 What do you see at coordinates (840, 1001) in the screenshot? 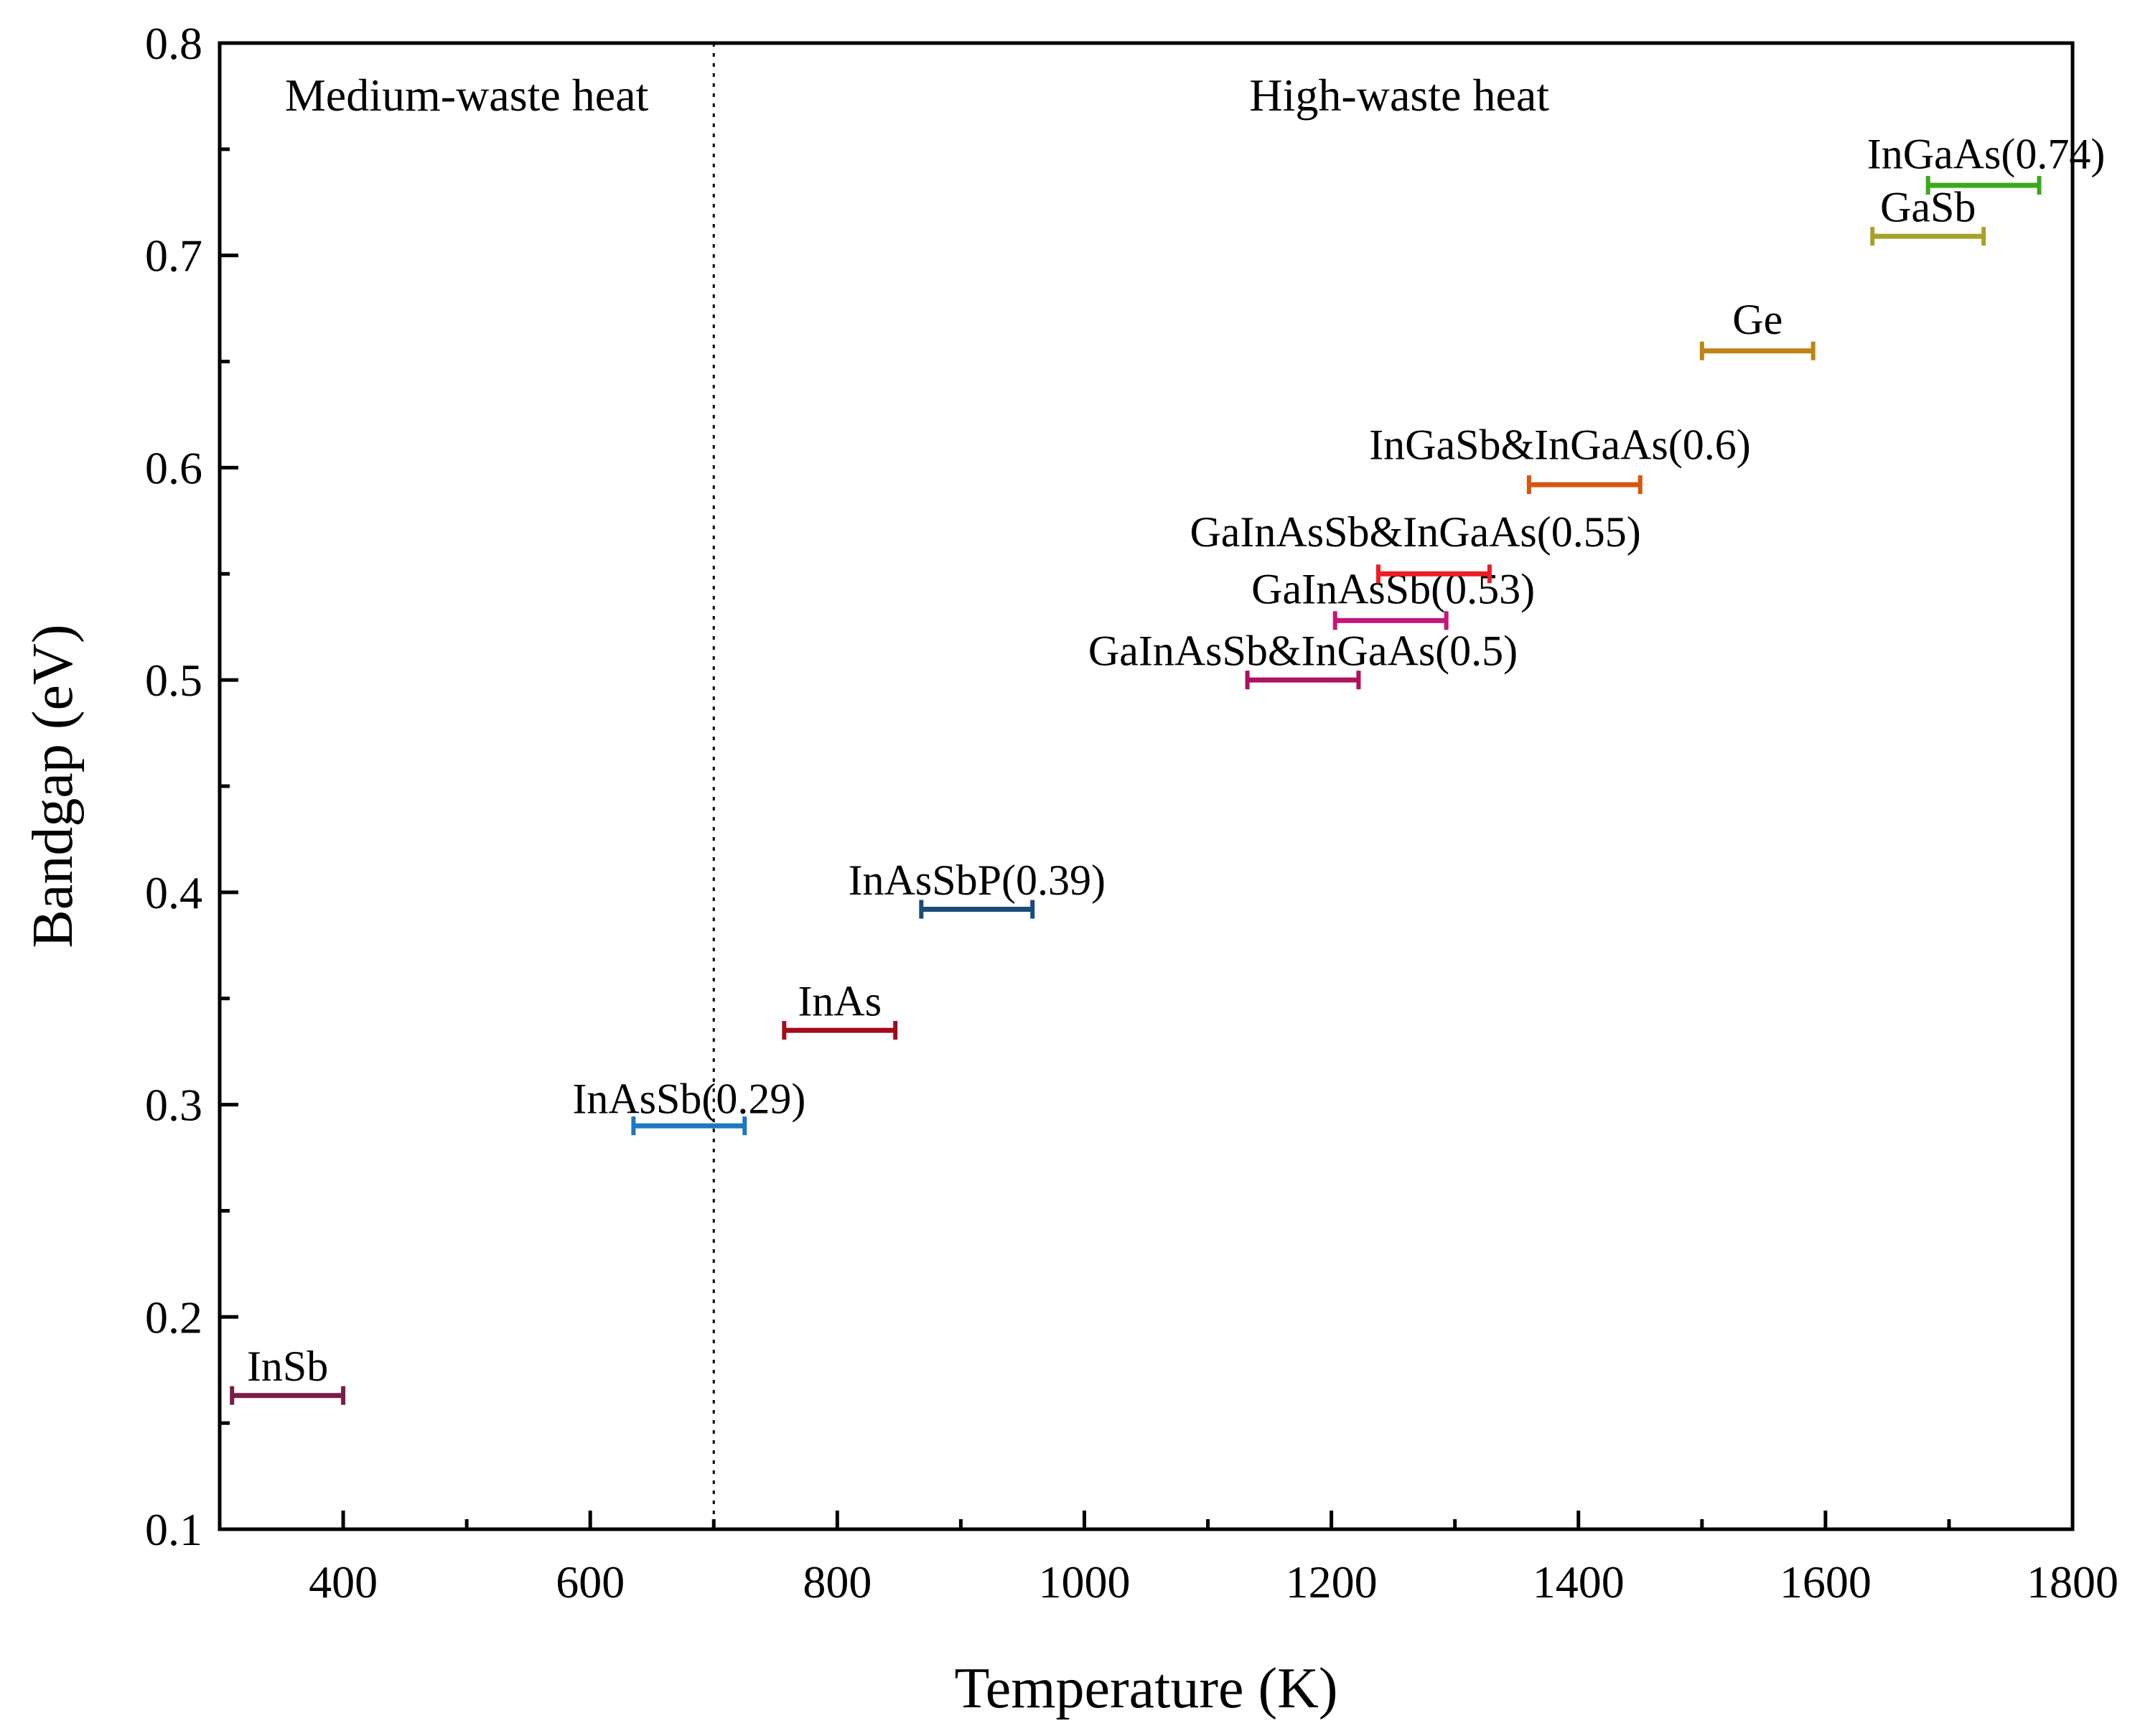
I see `range-bar-label: InAs` at bounding box center [840, 1001].